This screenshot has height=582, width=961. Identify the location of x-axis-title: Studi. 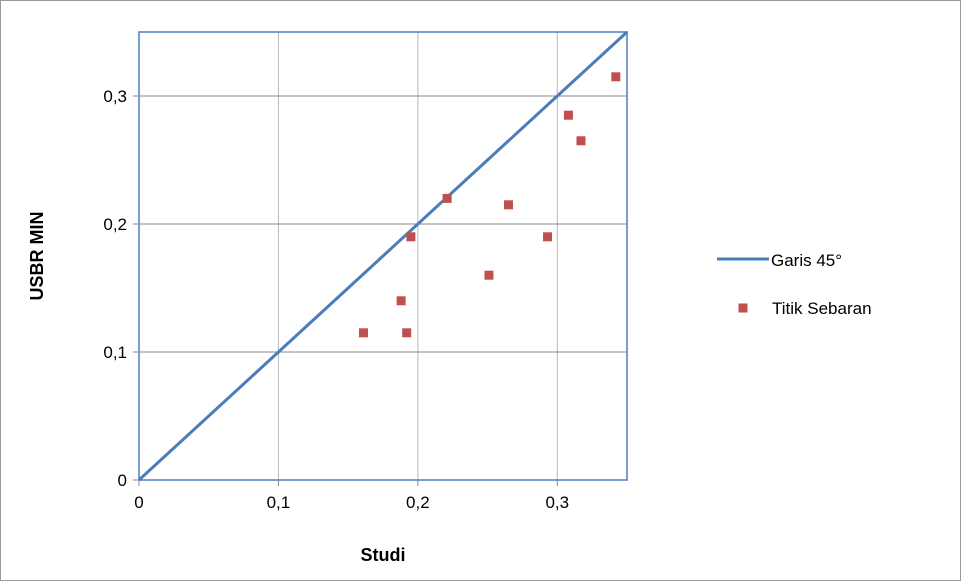
(383, 555).